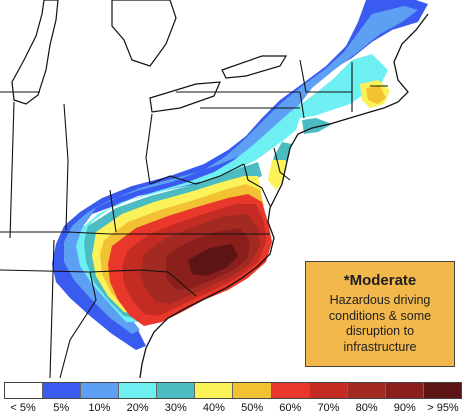 This screenshot has width=466, height=420. Describe the element at coordinates (144, 33) in the screenshot. I see `lake-huron` at that location.